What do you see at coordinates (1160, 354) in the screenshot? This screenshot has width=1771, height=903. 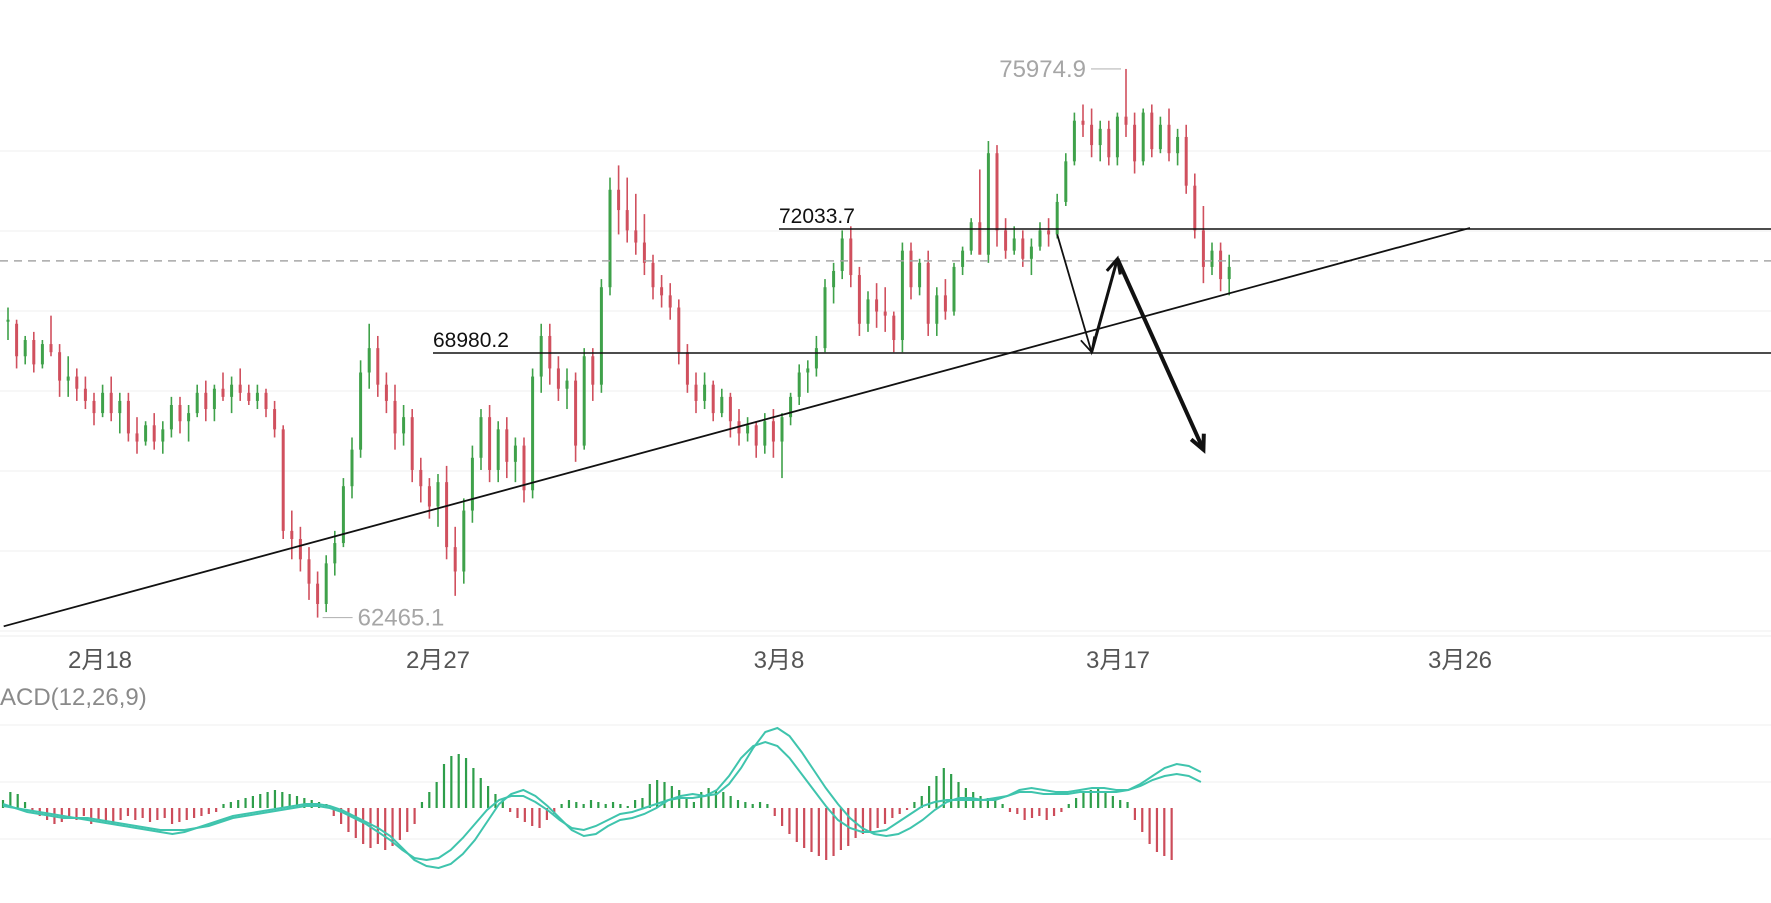 I see `projection-arrow-bold` at bounding box center [1160, 354].